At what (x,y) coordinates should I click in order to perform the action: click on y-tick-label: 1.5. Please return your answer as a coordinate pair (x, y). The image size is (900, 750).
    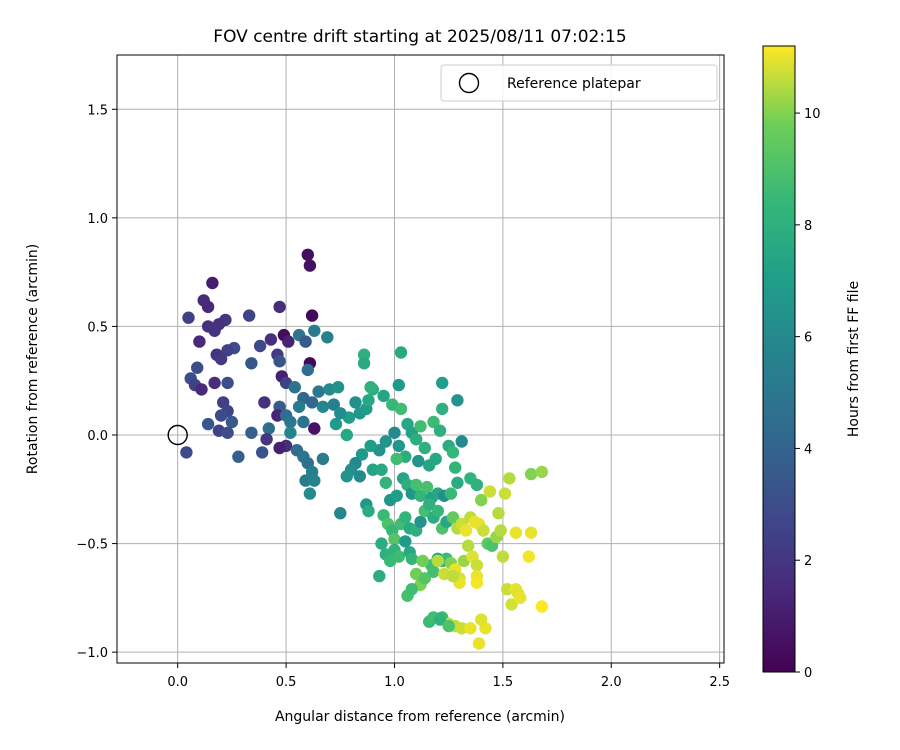
    Looking at the image, I should click on (97, 110).